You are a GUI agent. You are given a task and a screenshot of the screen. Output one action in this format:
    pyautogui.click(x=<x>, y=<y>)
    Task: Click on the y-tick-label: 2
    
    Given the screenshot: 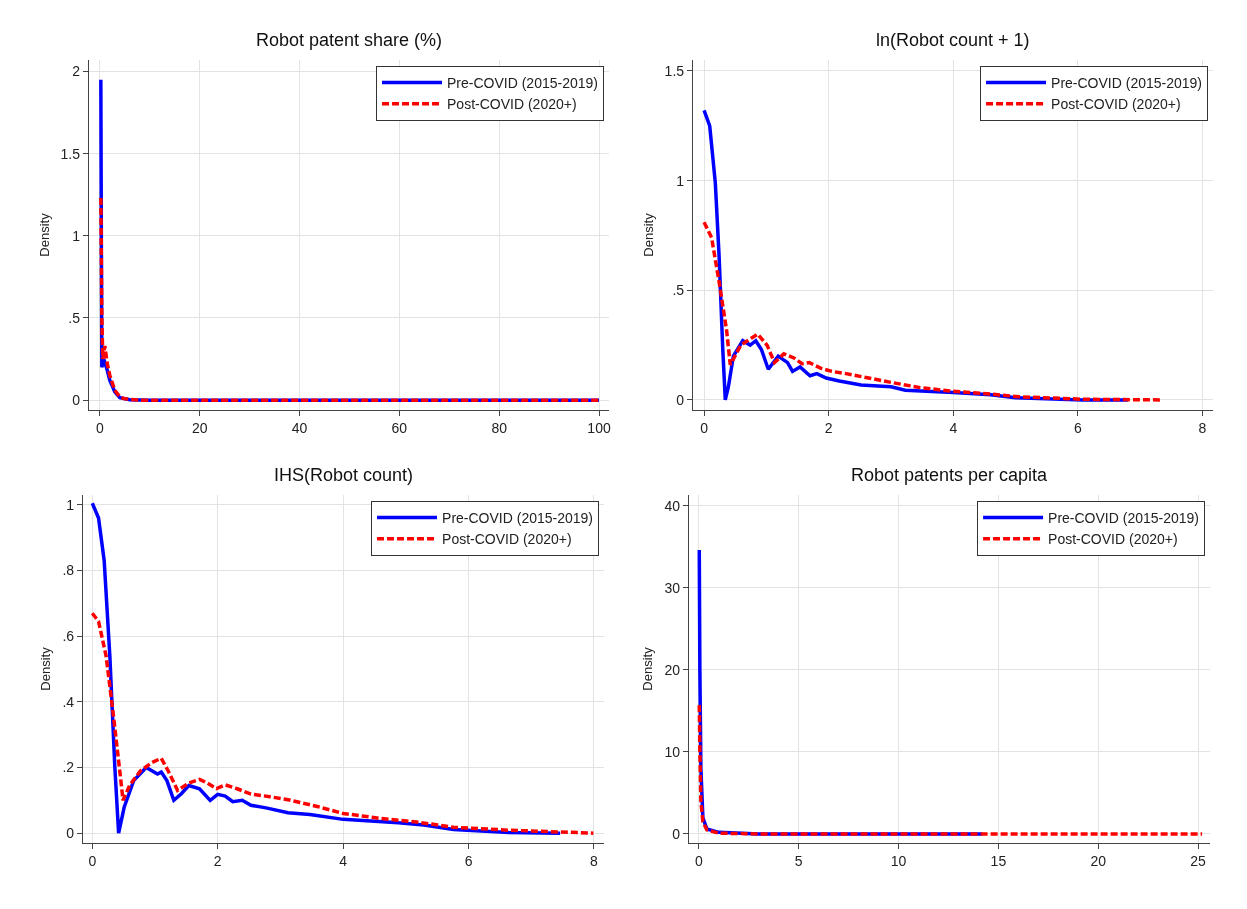 What is the action you would take?
    pyautogui.click(x=76, y=71)
    